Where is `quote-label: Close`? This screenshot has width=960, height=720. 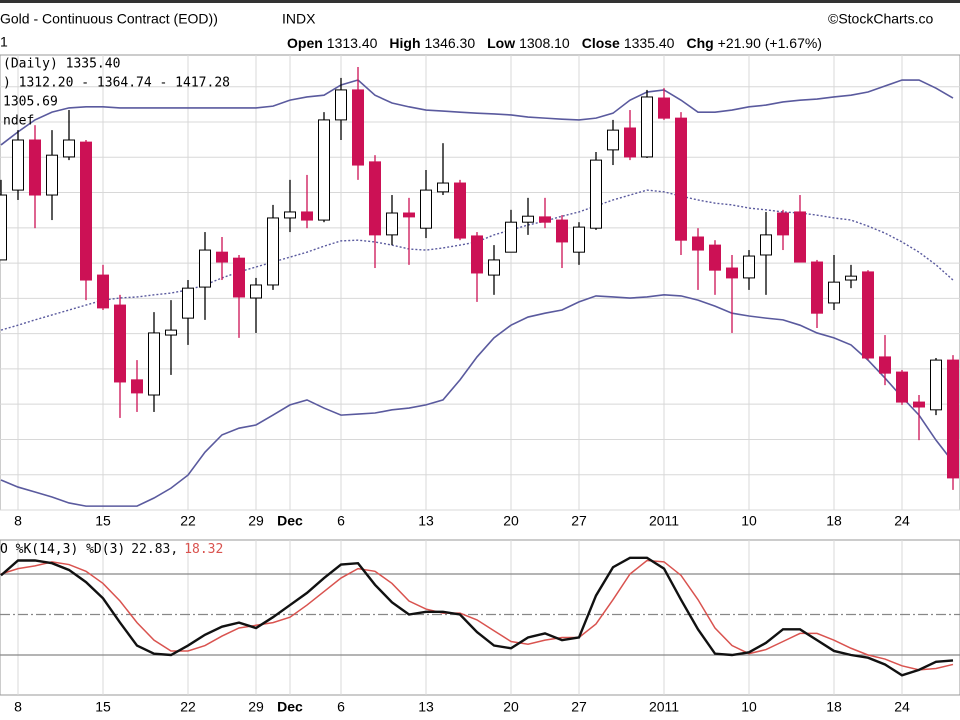
quote-label: Close is located at coordinates (601, 43).